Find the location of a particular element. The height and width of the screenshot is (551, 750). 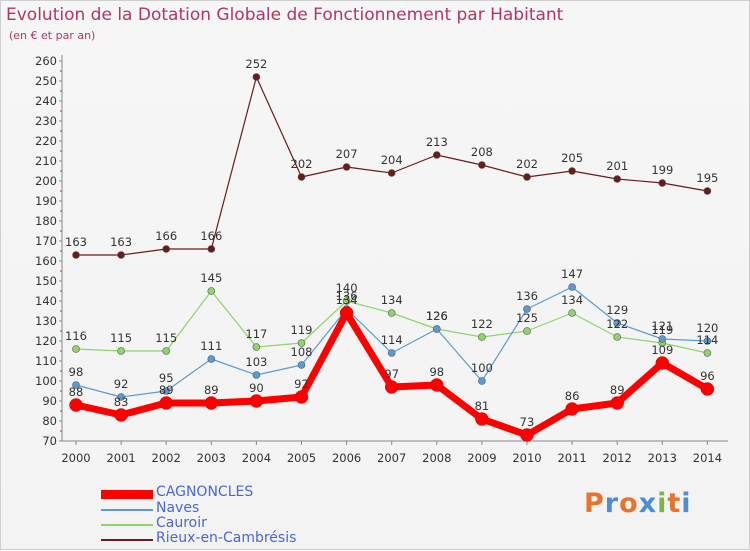

y-tick-label: 200 is located at coordinates (46, 181).